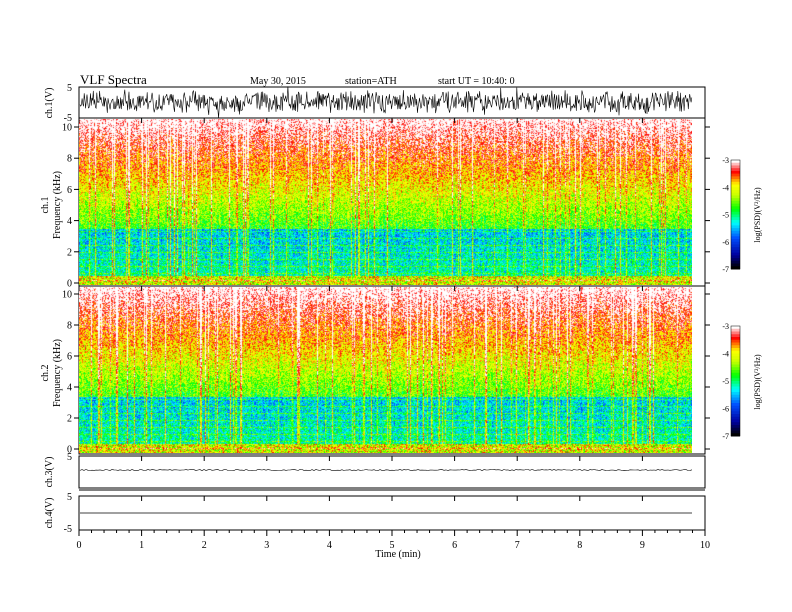 The height and width of the screenshot is (612, 792). I want to click on time-axis-label: Time (min), so click(397, 554).